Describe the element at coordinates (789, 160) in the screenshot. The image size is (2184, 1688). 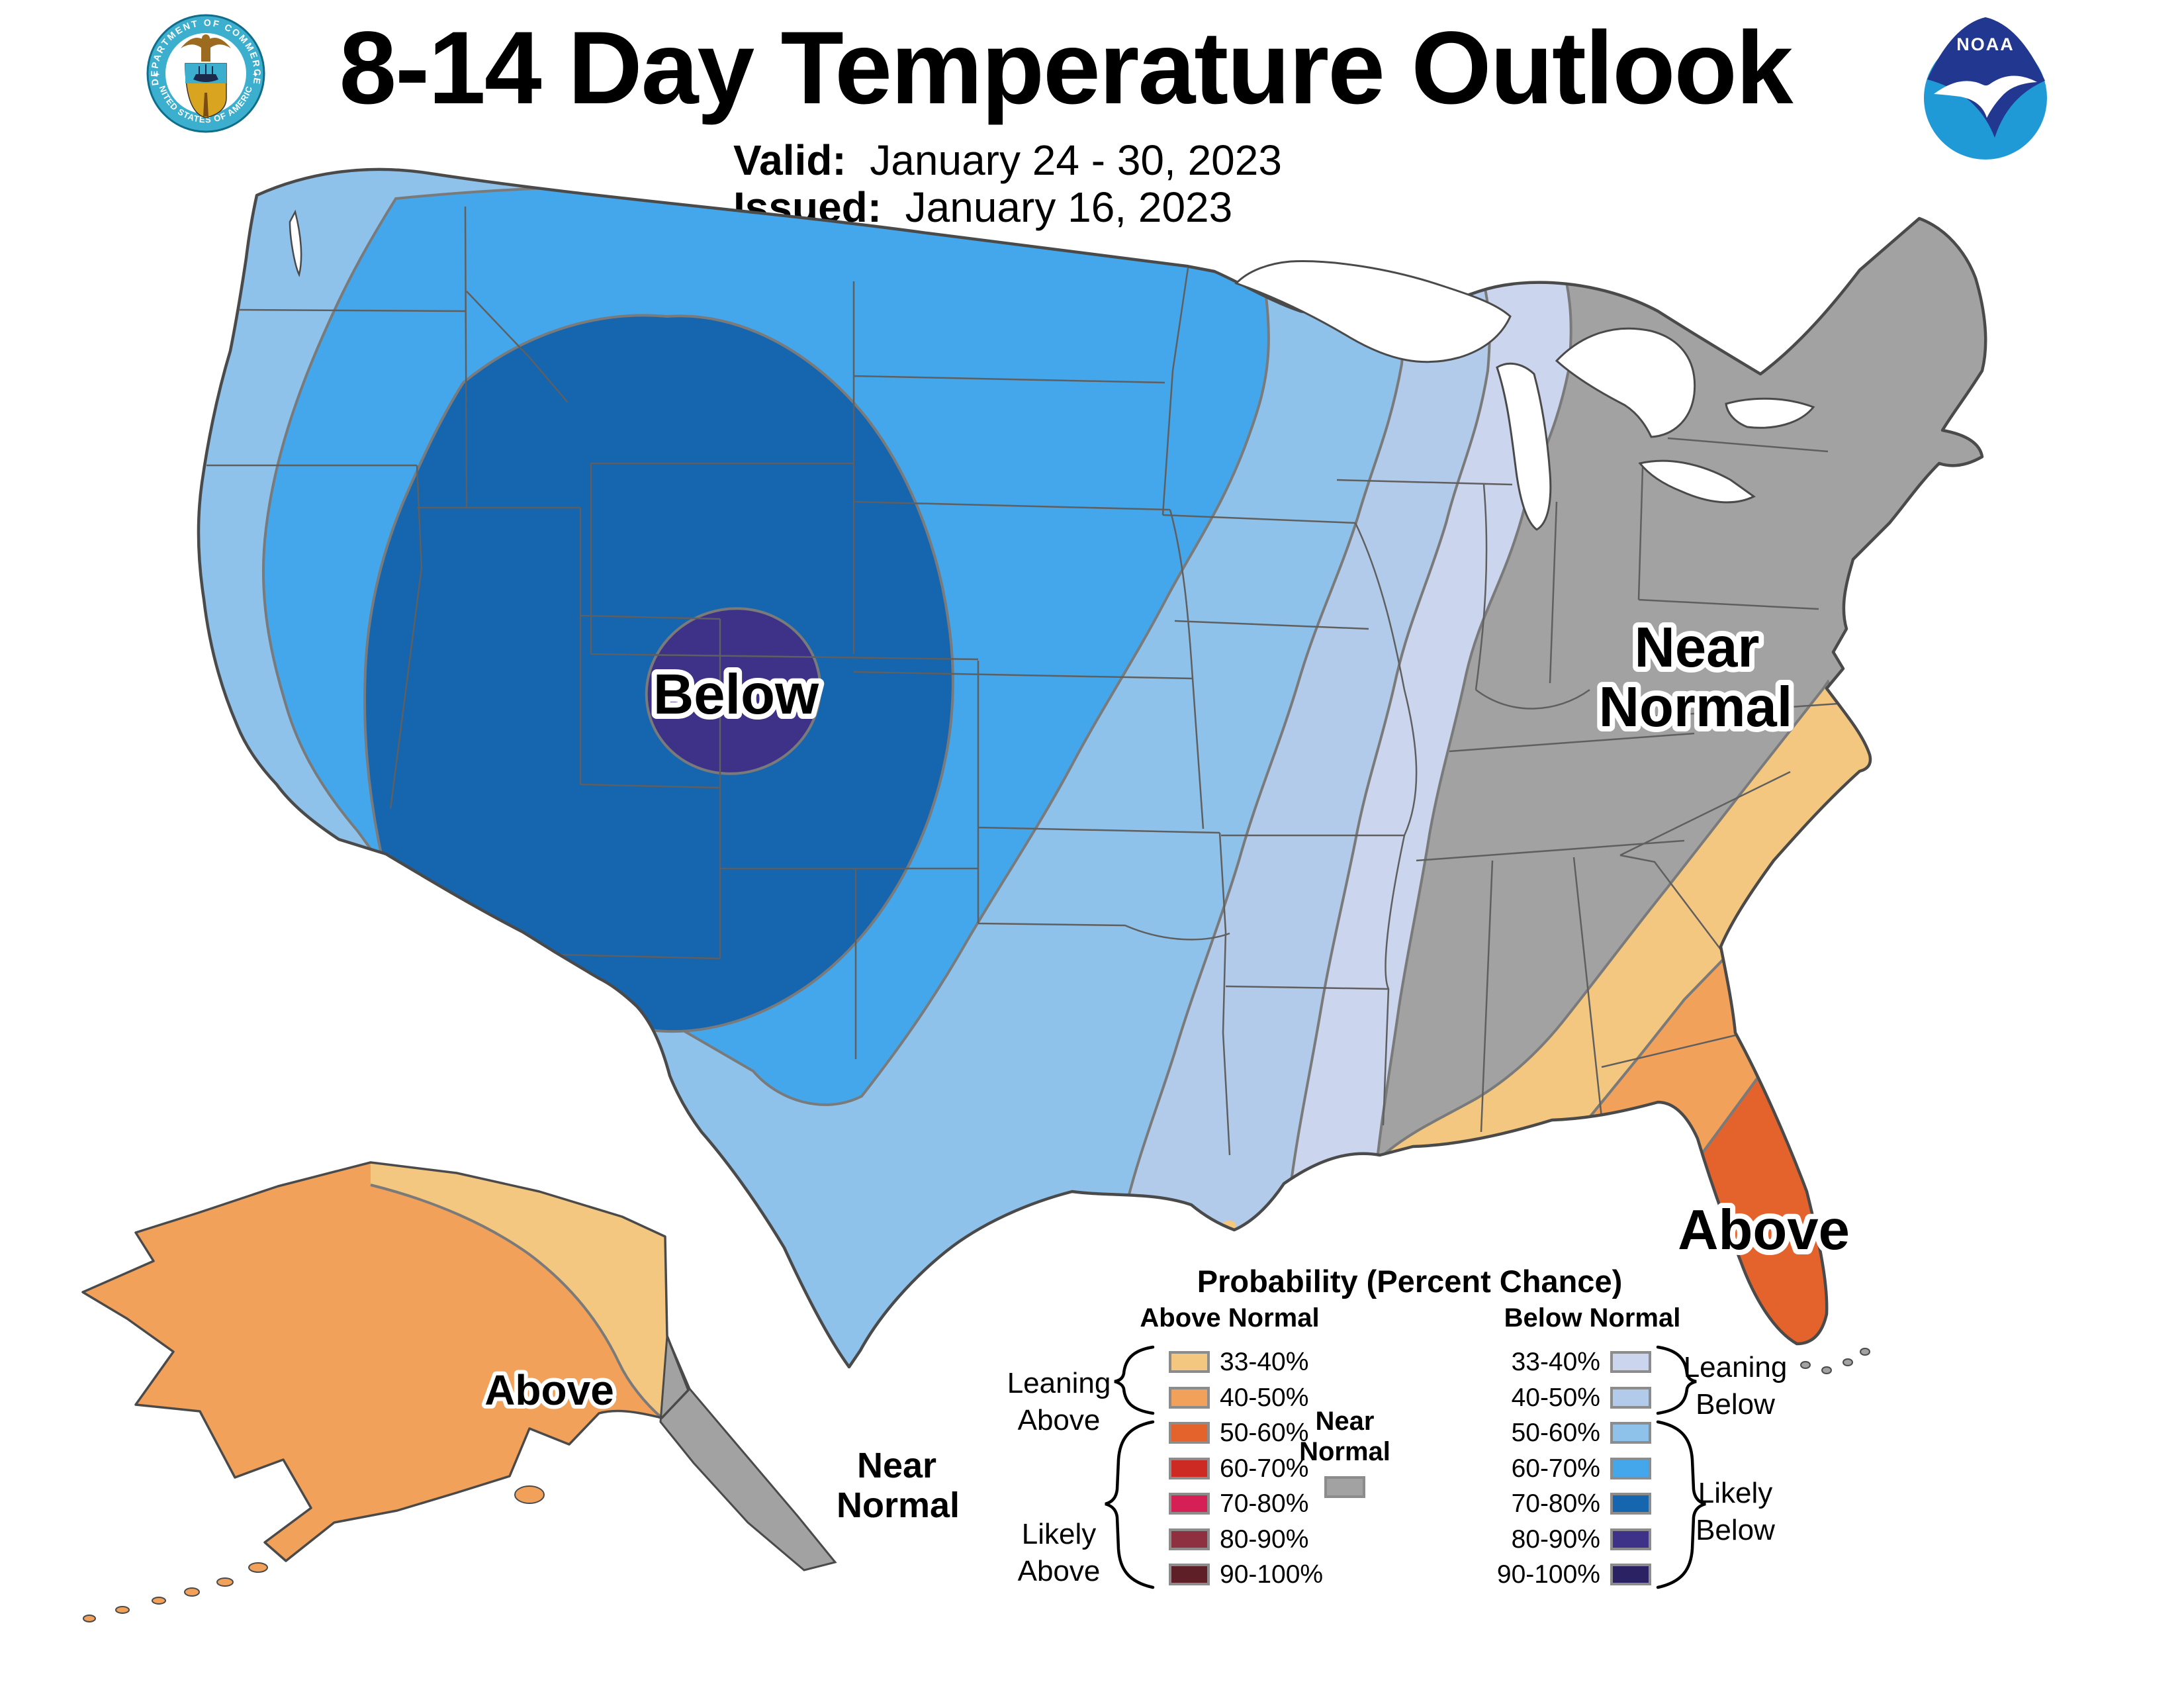
I see `valid-label: Valid:` at that location.